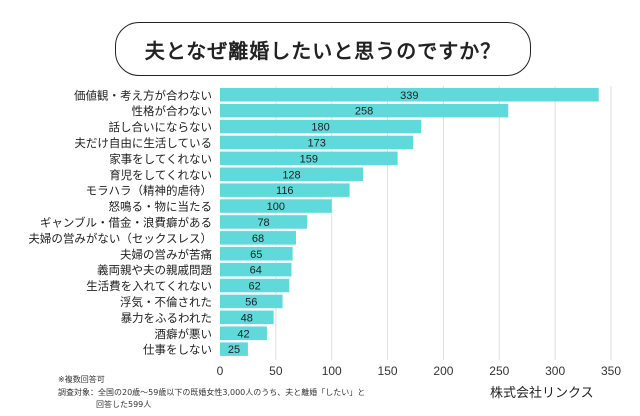 The width and height of the screenshot is (640, 416). I want to click on category-label: 話し合いにならない, so click(161, 127).